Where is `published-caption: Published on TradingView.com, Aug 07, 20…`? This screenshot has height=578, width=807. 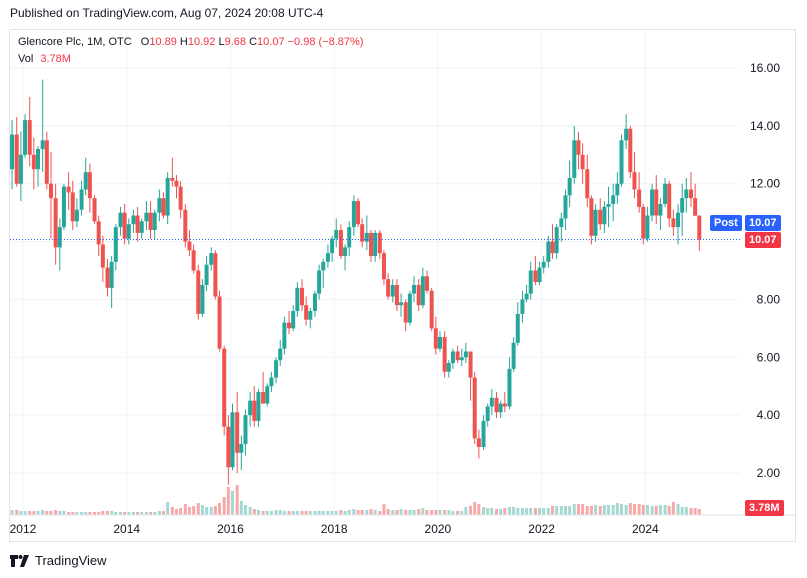
published-caption: Published on TradingView.com, Aug 07, 20… is located at coordinates (167, 13).